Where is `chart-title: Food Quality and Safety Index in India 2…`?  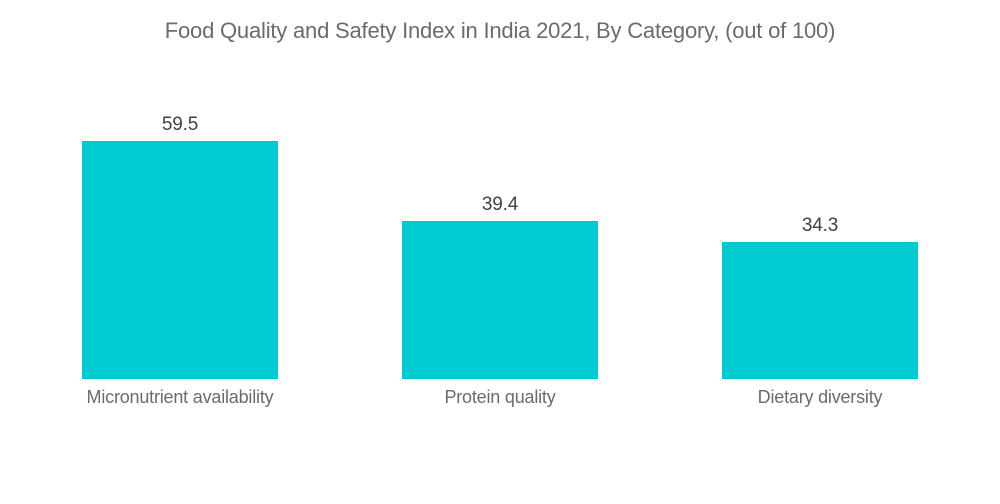
chart-title: Food Quality and Safety Index in India 2… is located at coordinates (500, 30).